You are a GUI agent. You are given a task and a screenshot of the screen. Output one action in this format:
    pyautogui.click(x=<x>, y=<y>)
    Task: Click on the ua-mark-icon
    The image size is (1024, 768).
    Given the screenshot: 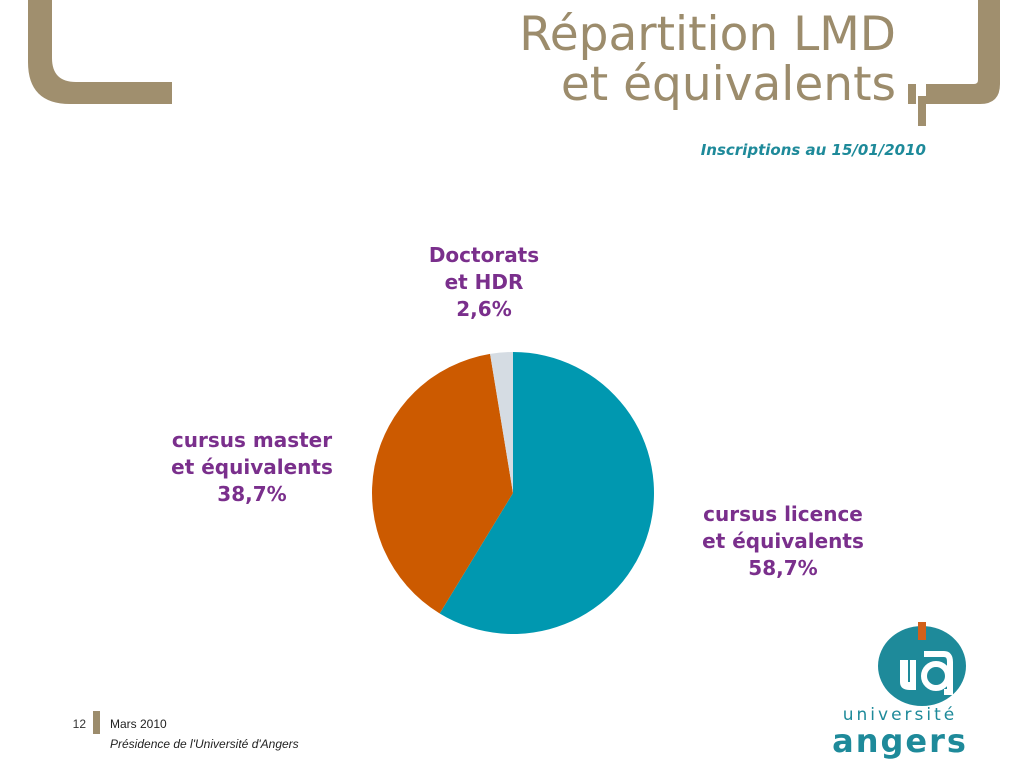 What is the action you would take?
    pyautogui.click(x=922, y=664)
    